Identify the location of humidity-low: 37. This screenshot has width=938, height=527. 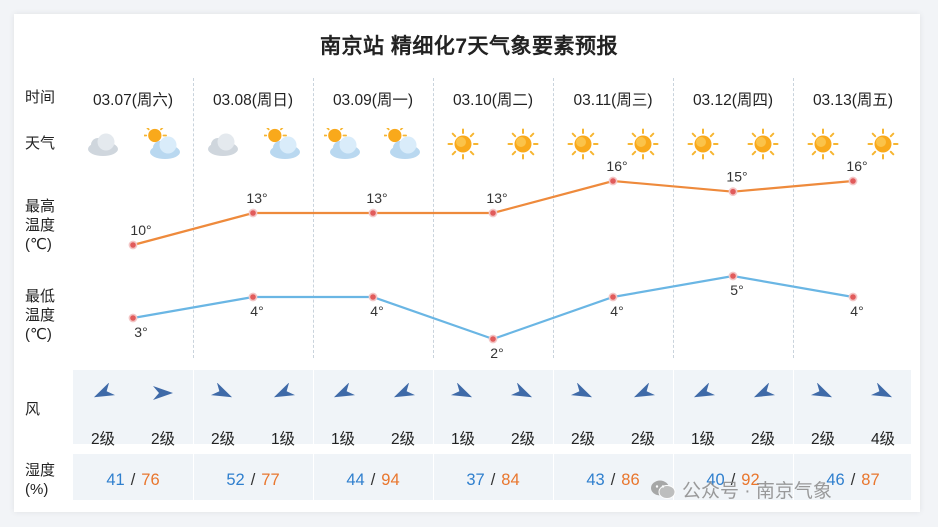
(475, 480).